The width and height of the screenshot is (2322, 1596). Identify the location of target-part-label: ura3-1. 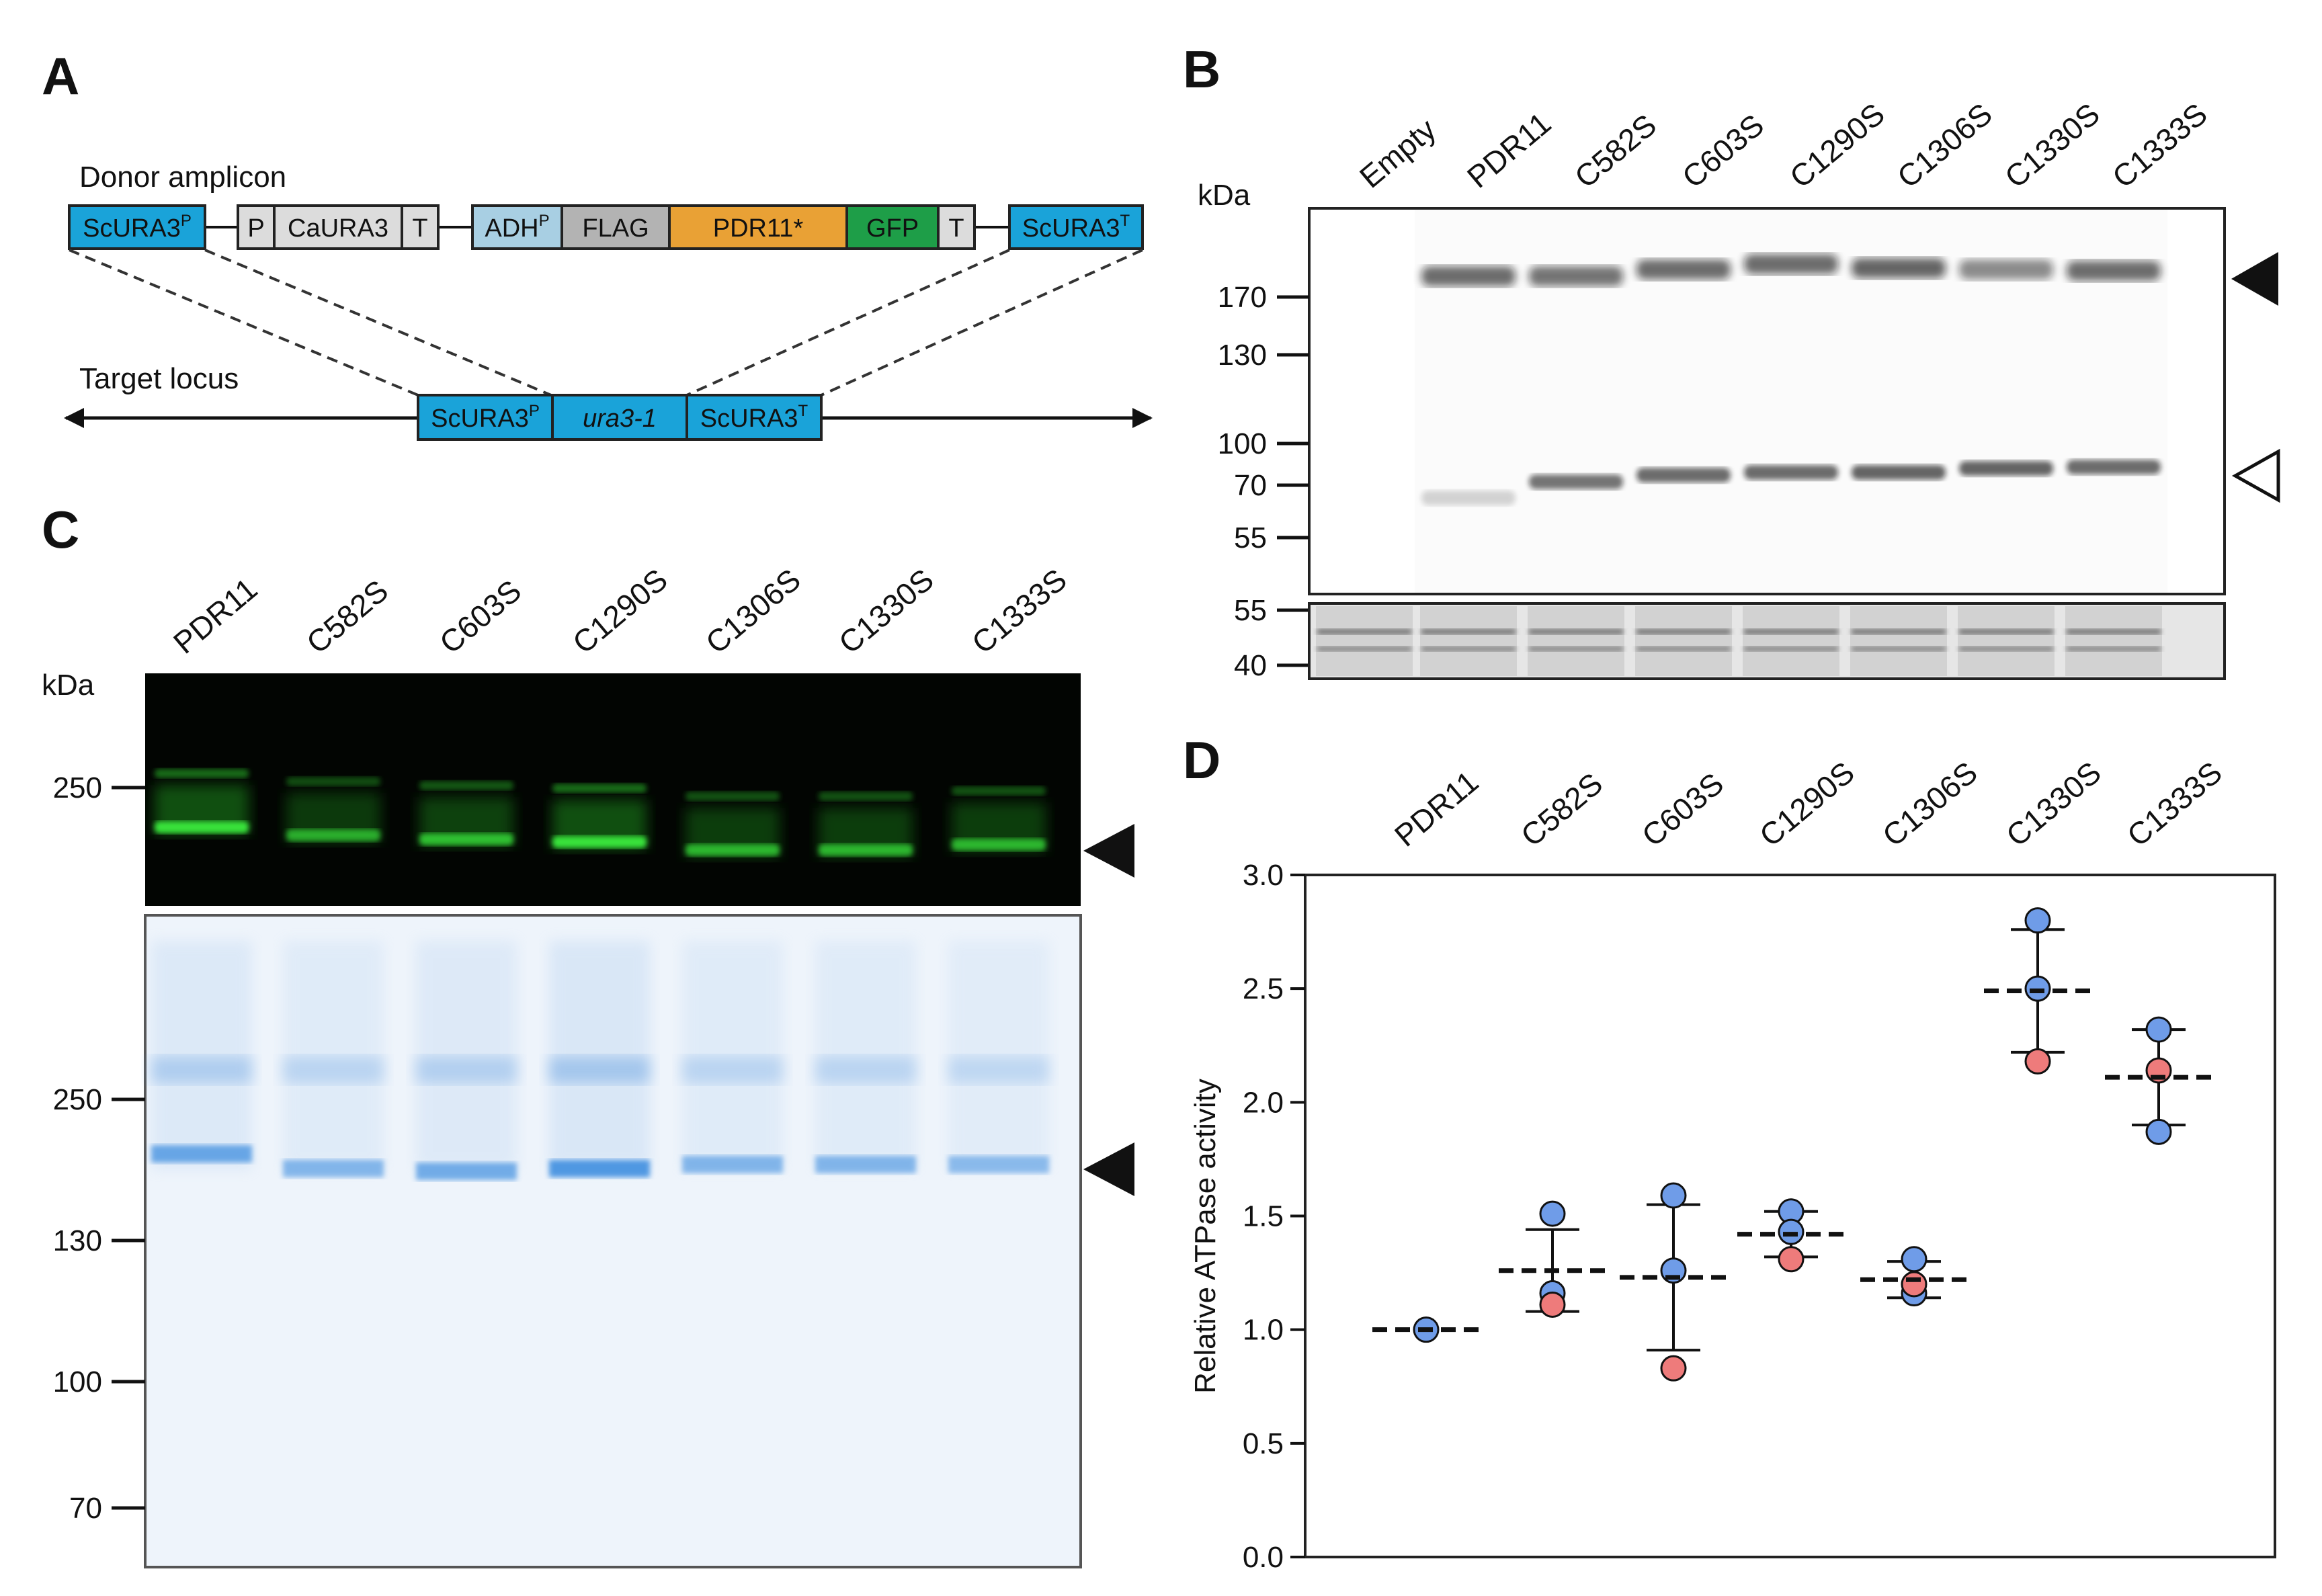
(620, 419).